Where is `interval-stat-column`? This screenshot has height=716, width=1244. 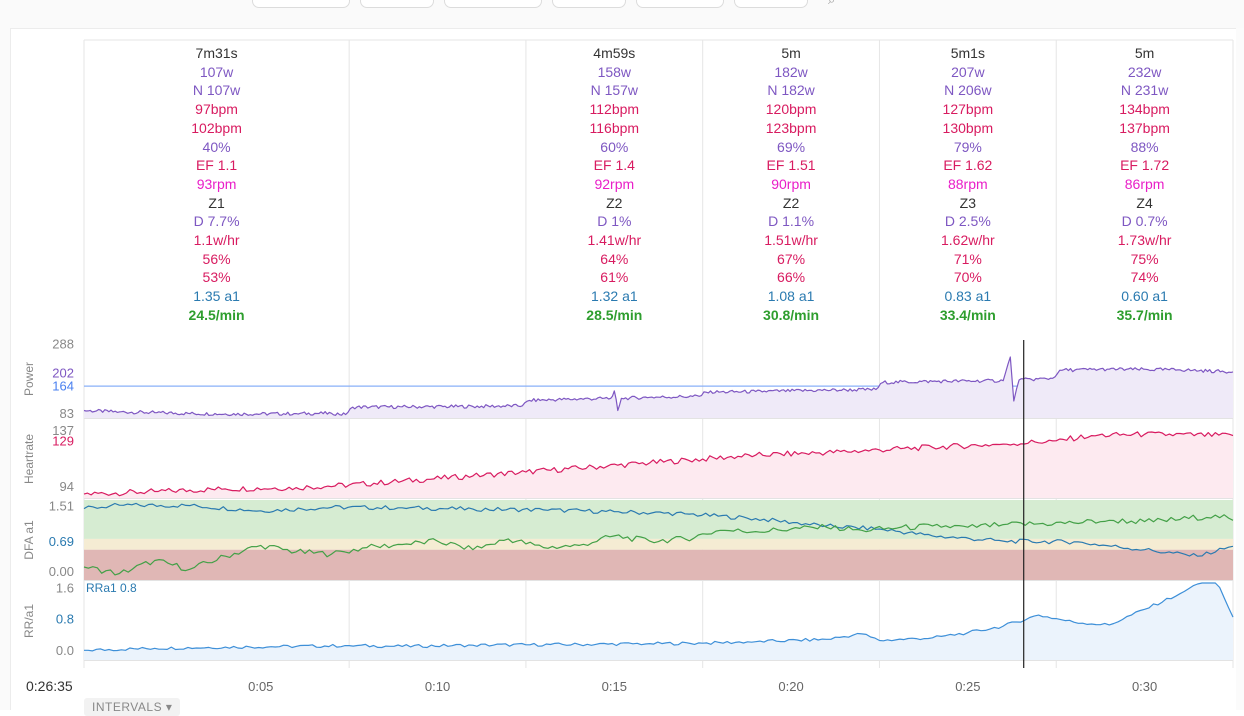
interval-stat-column is located at coordinates (437, 191).